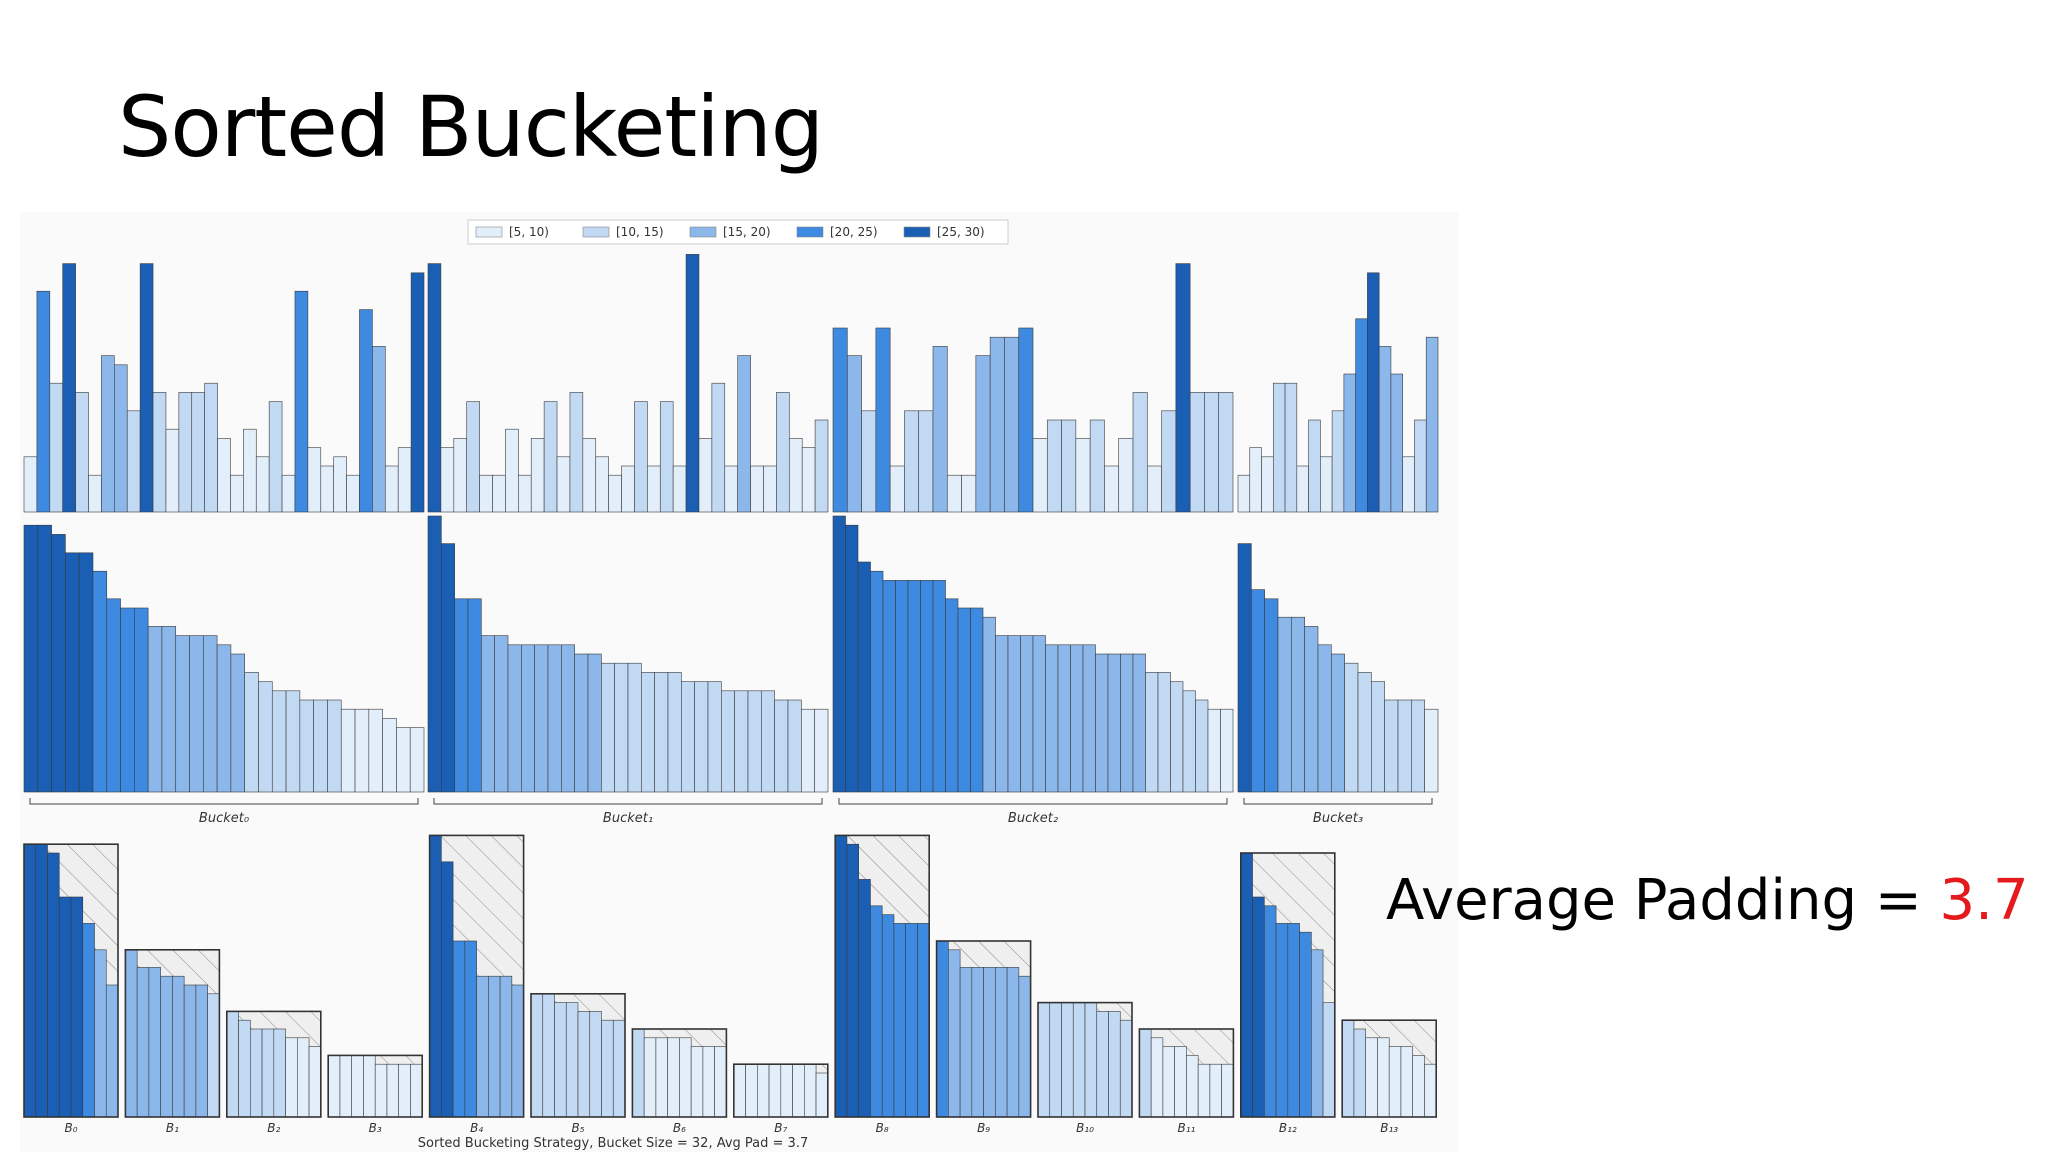 The image size is (2048, 1152). I want to click on average-padding-value: 3.7, so click(1984, 900).